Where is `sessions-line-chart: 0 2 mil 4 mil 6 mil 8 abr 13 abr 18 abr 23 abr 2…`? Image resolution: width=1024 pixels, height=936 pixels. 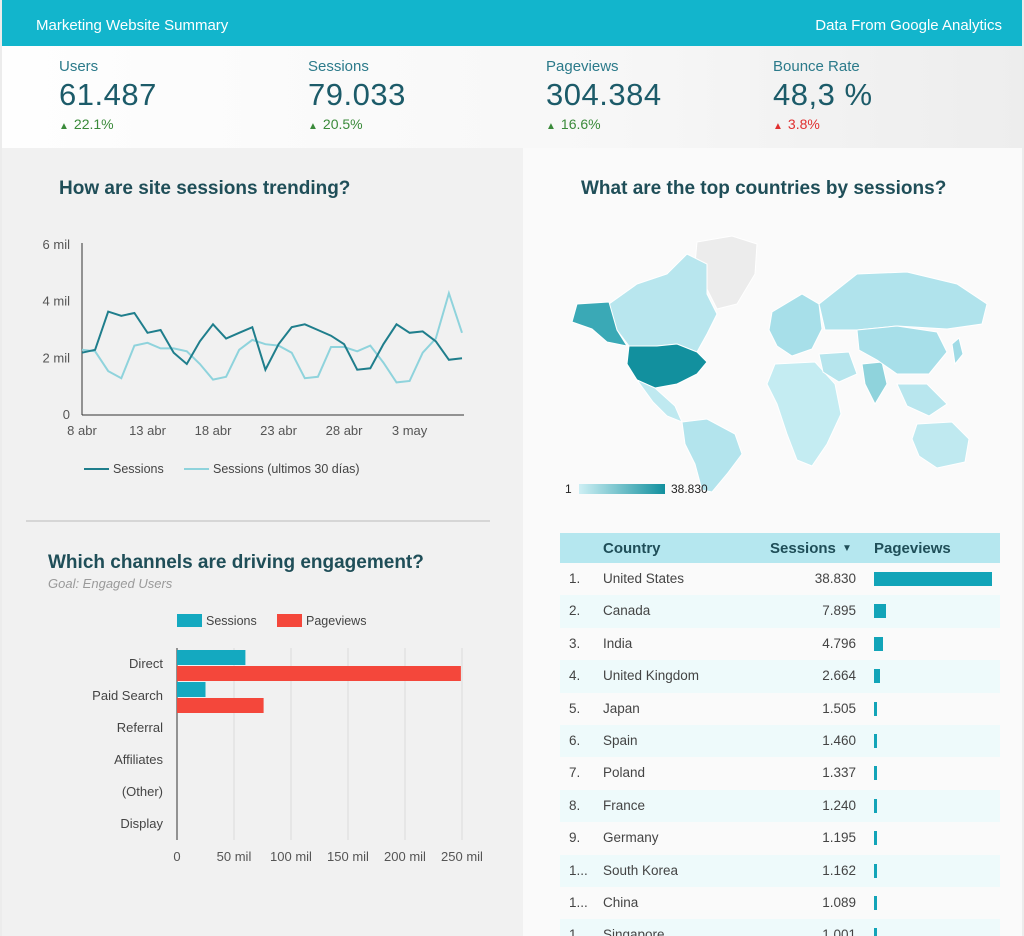
sessions-line-chart: 0 2 mil 4 mil 6 mil 8 abr 13 abr 18 abr 23 abr 2… is located at coordinates (252, 353).